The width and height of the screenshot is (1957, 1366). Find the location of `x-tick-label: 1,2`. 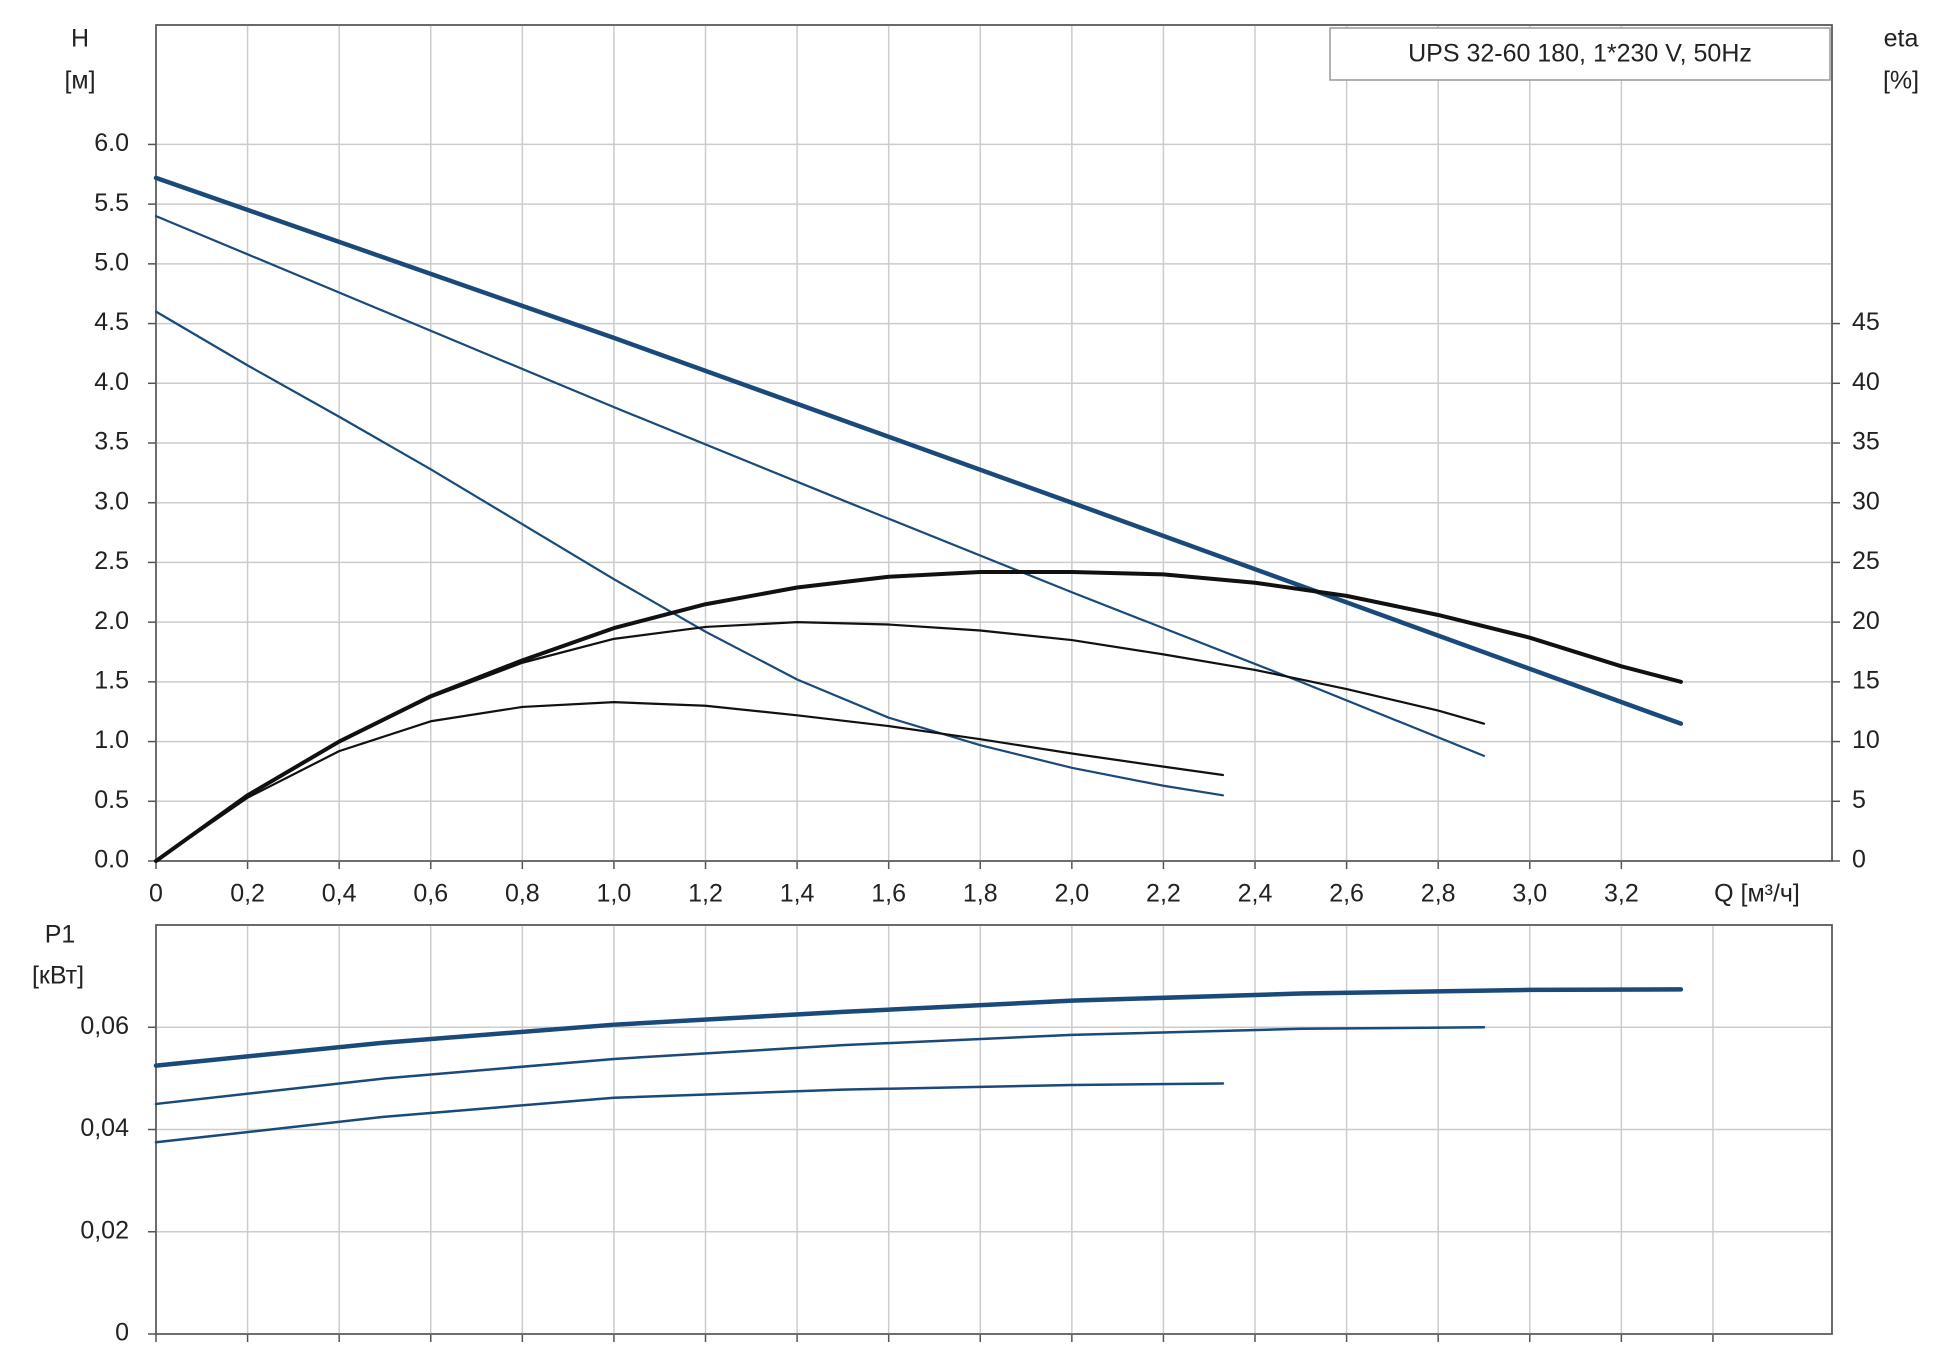

x-tick-label: 1,2 is located at coordinates (705, 894).